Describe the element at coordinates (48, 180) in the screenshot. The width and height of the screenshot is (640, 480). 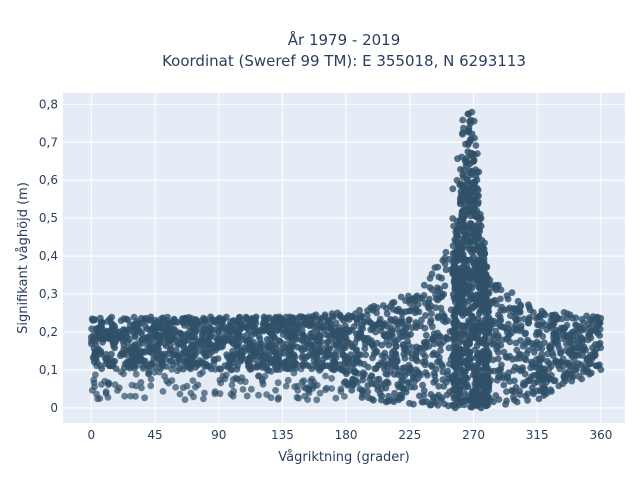
I see `y-tick-label: 0,6` at that location.